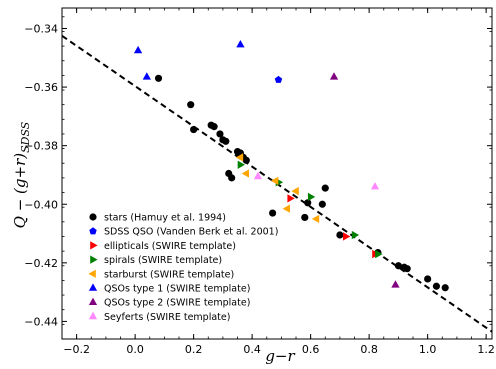  I want to click on x-tick-label: 0.4, so click(252, 349).